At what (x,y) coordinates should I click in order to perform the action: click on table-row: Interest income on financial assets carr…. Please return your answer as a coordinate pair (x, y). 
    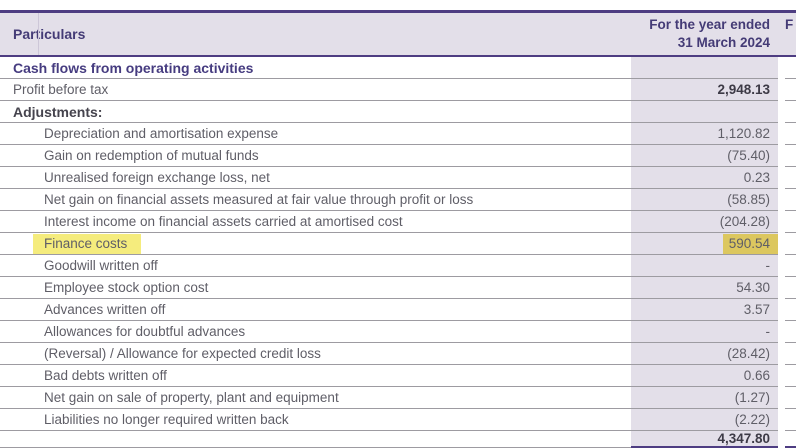
    Looking at the image, I should click on (398, 222).